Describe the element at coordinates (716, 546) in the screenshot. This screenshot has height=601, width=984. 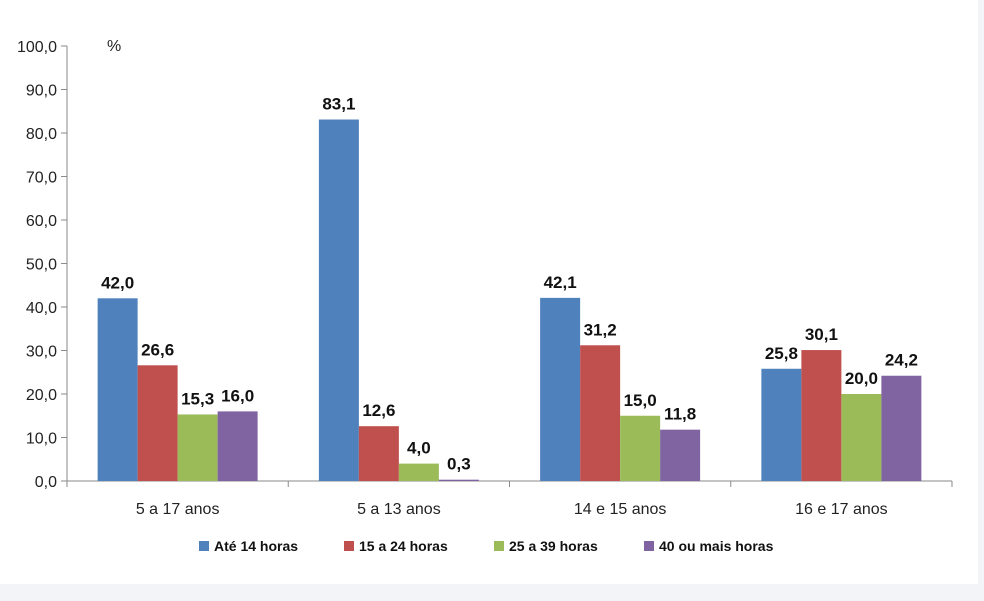
I see `legend-label: 40 ou mais horas` at that location.